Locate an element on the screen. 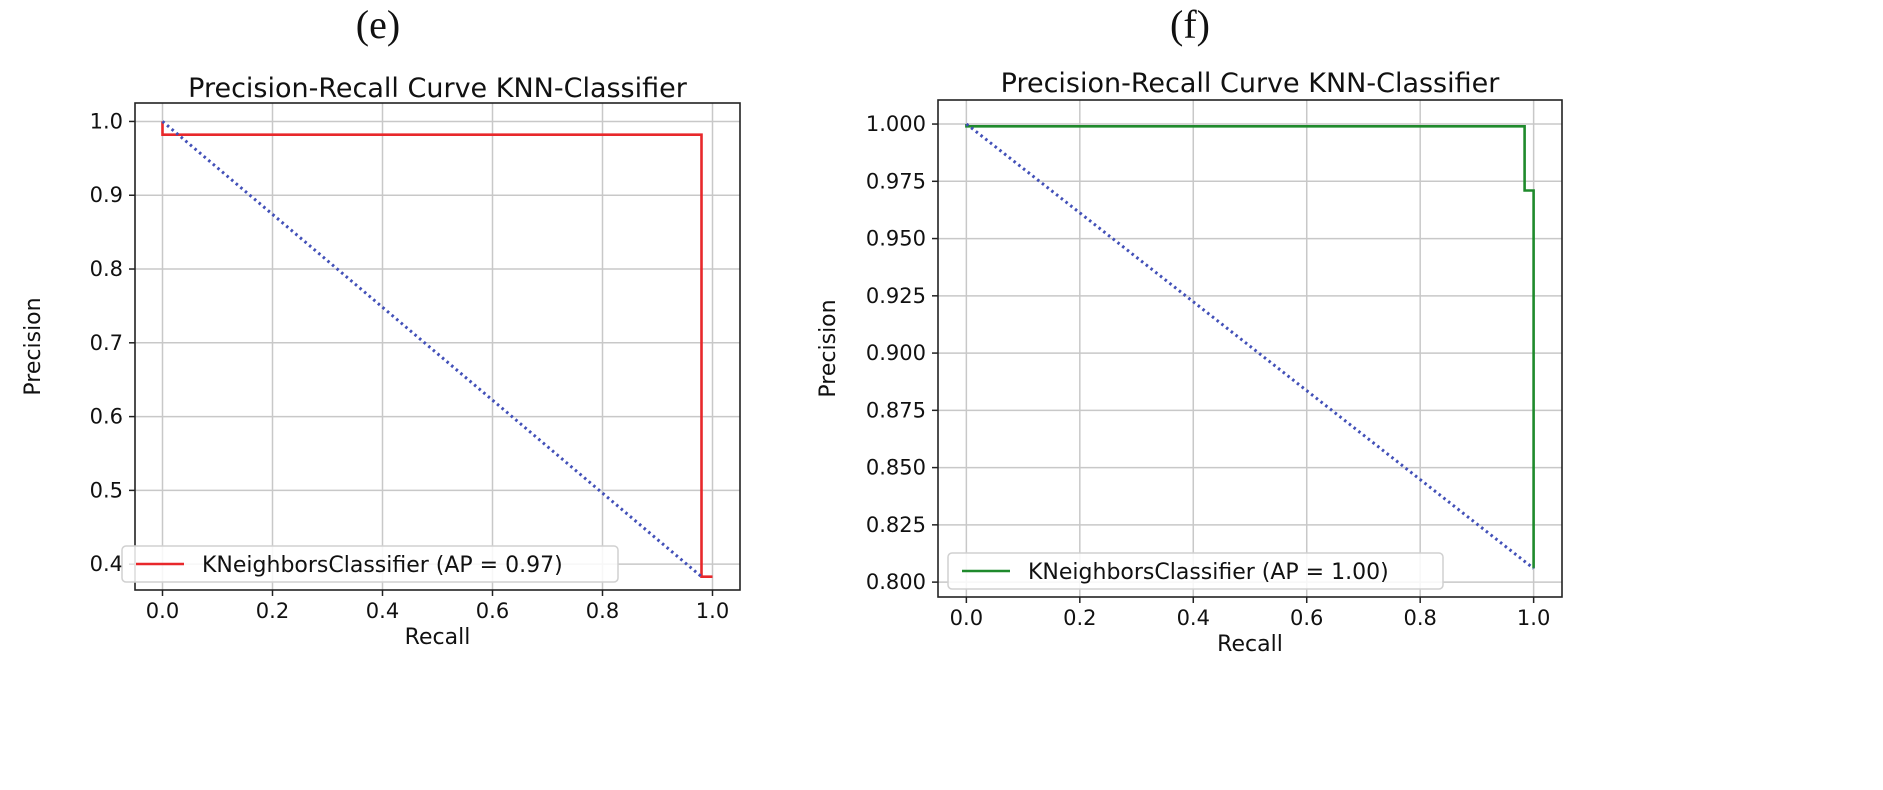 The width and height of the screenshot is (1883, 790). y-tick-label: 0.4 is located at coordinates (106, 564).